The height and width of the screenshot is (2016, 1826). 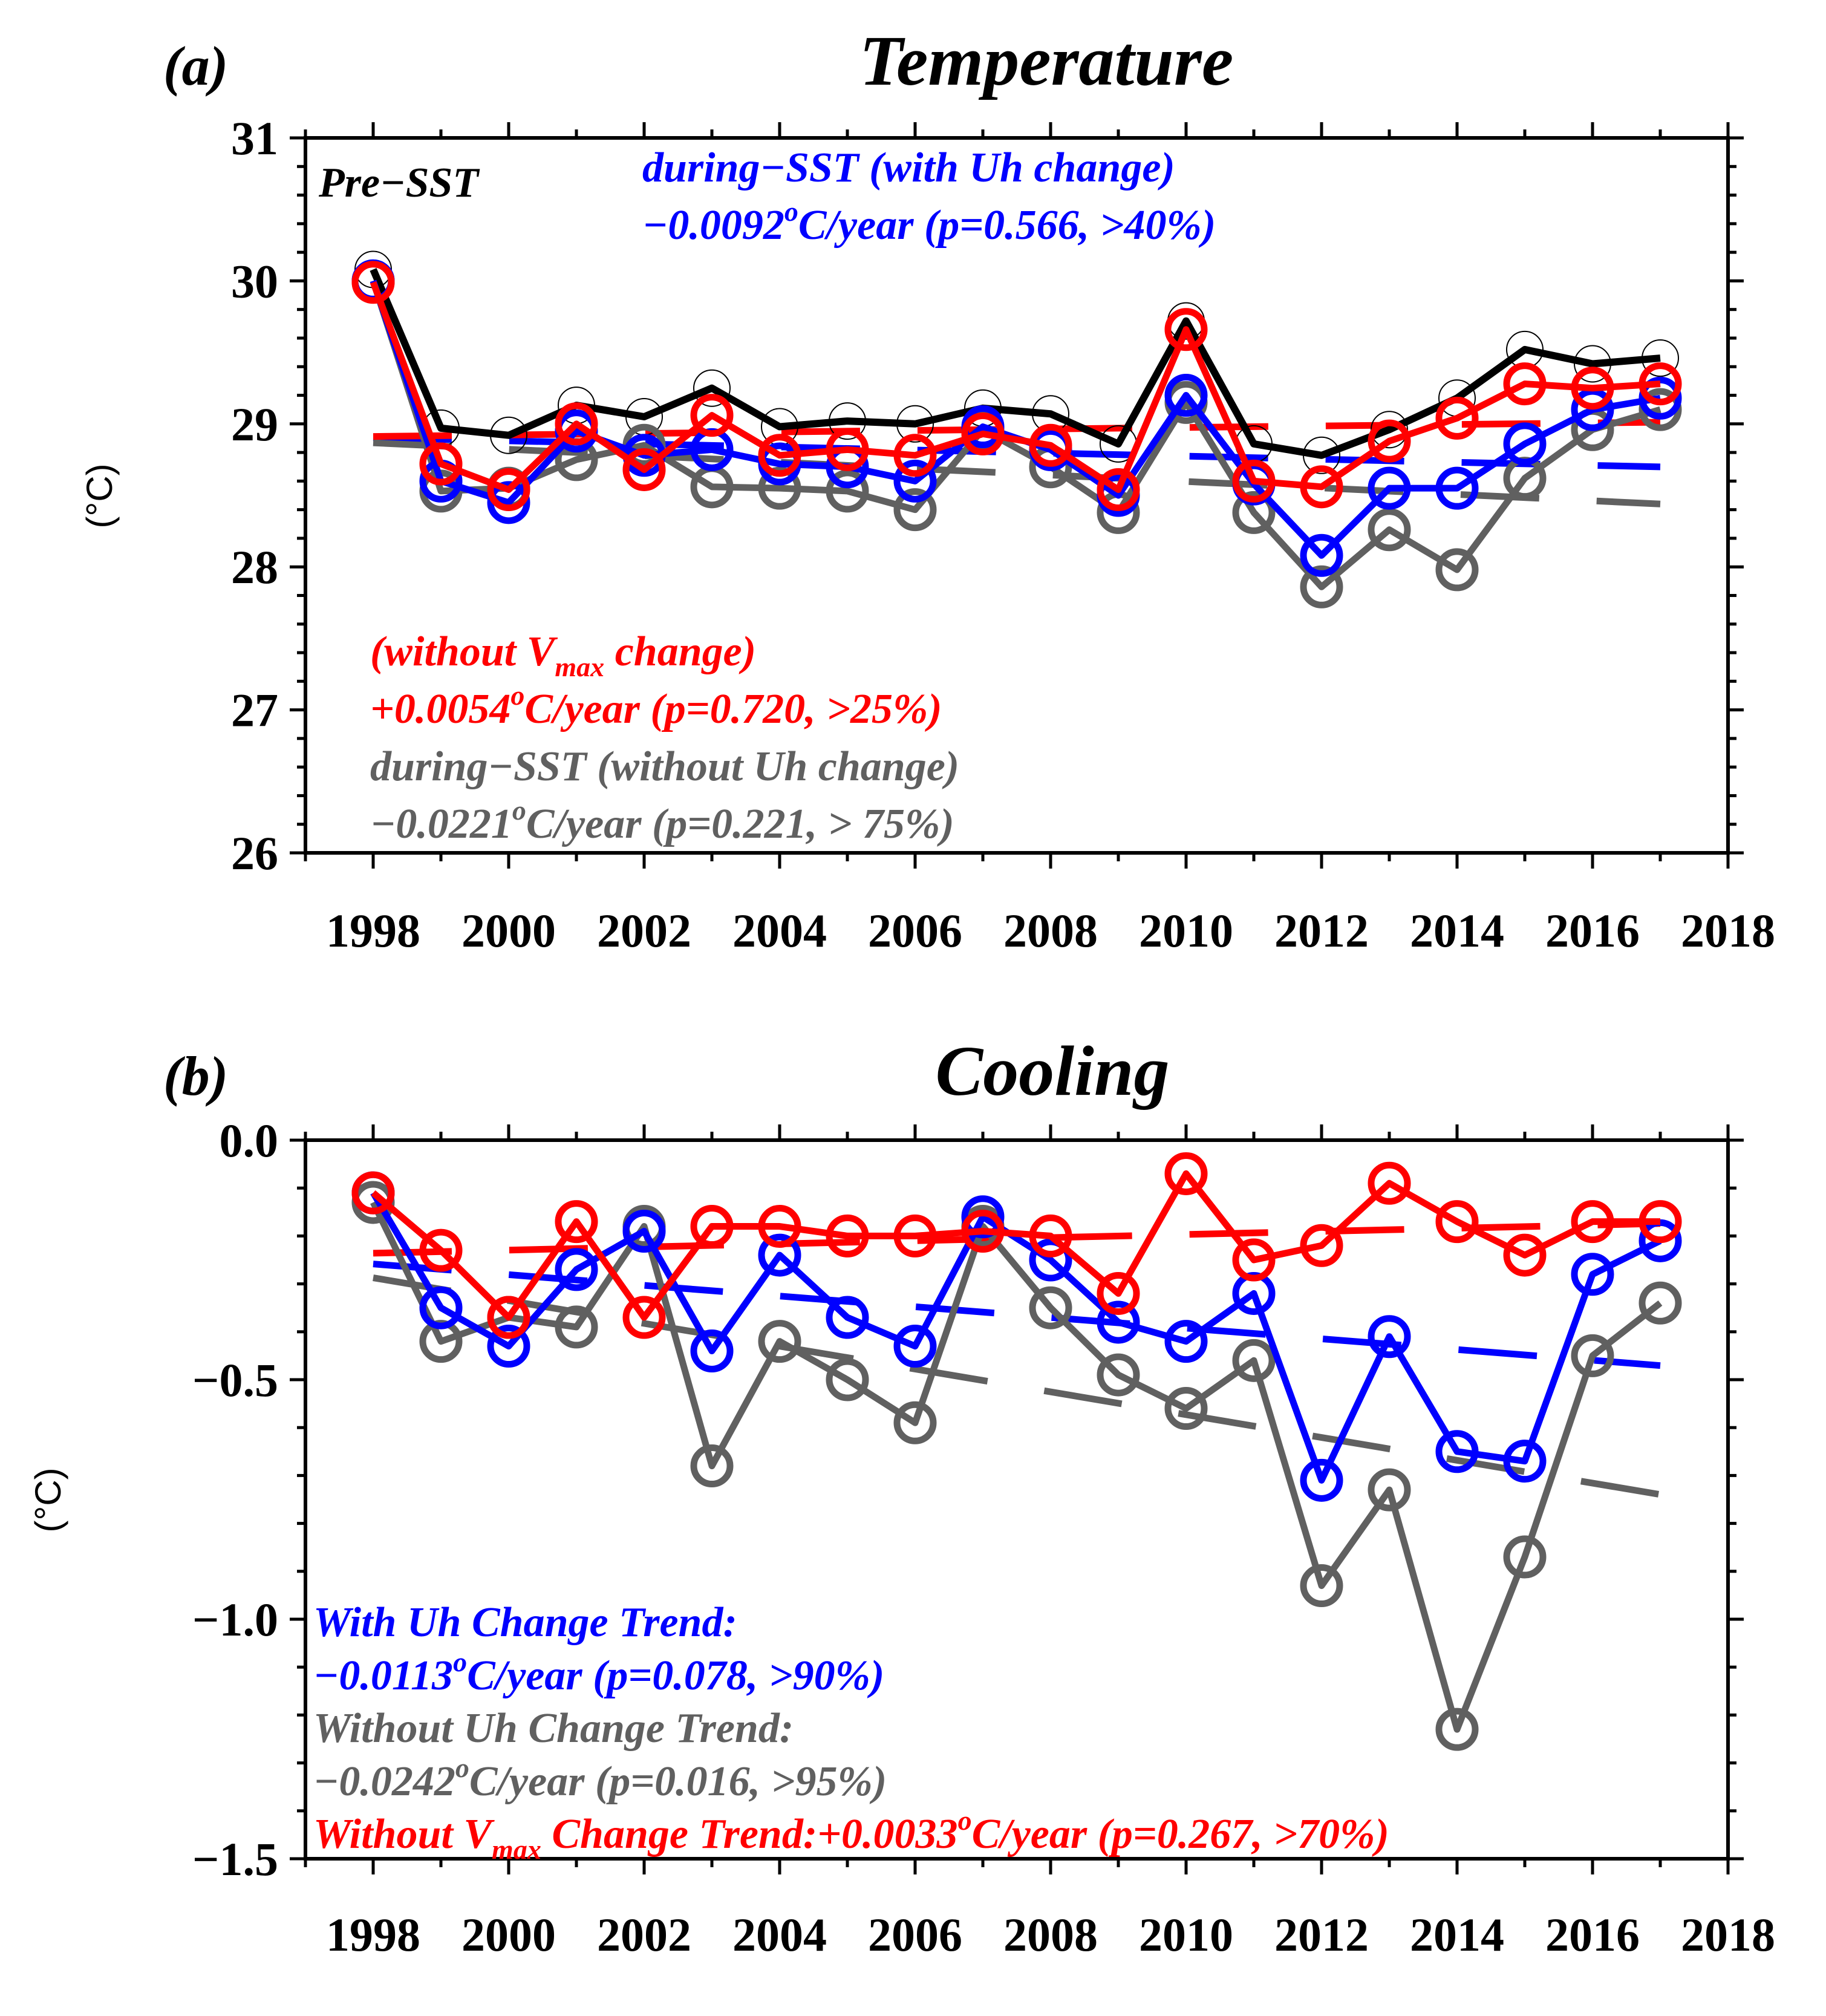 I want to click on y-tick-label: −1.0, so click(x=235, y=1619).